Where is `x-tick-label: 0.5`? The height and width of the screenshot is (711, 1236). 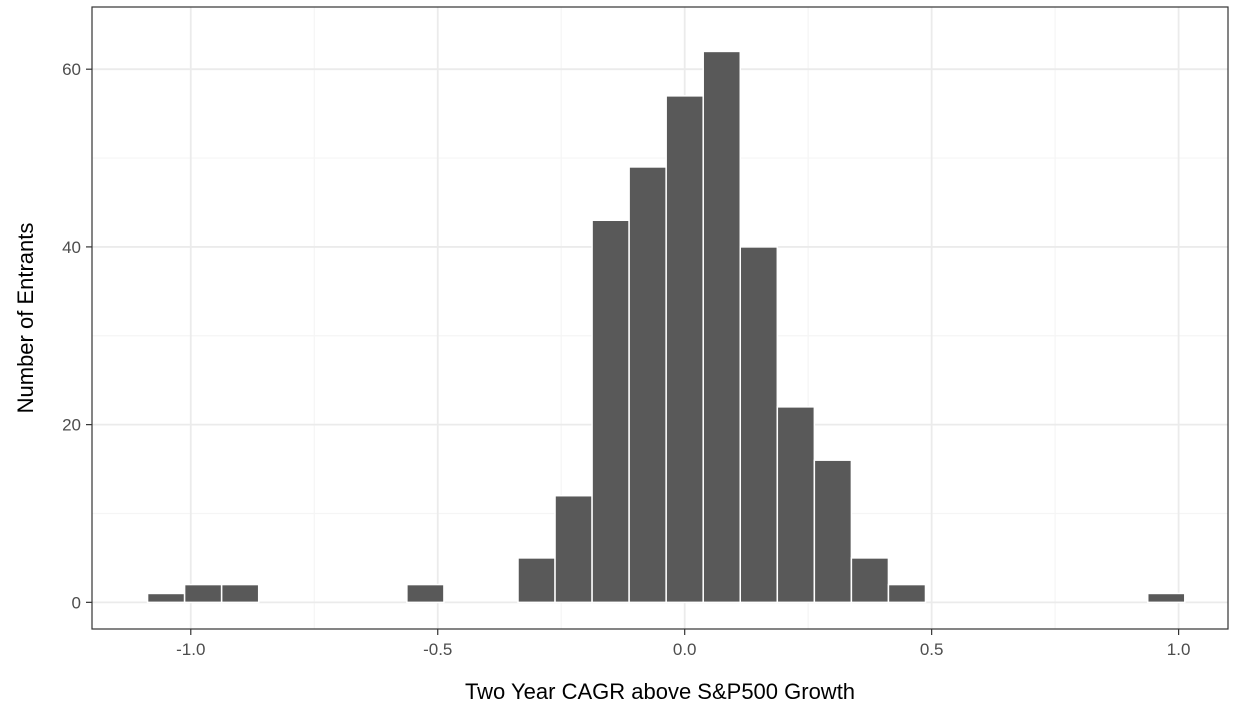
x-tick-label: 0.5 is located at coordinates (932, 649).